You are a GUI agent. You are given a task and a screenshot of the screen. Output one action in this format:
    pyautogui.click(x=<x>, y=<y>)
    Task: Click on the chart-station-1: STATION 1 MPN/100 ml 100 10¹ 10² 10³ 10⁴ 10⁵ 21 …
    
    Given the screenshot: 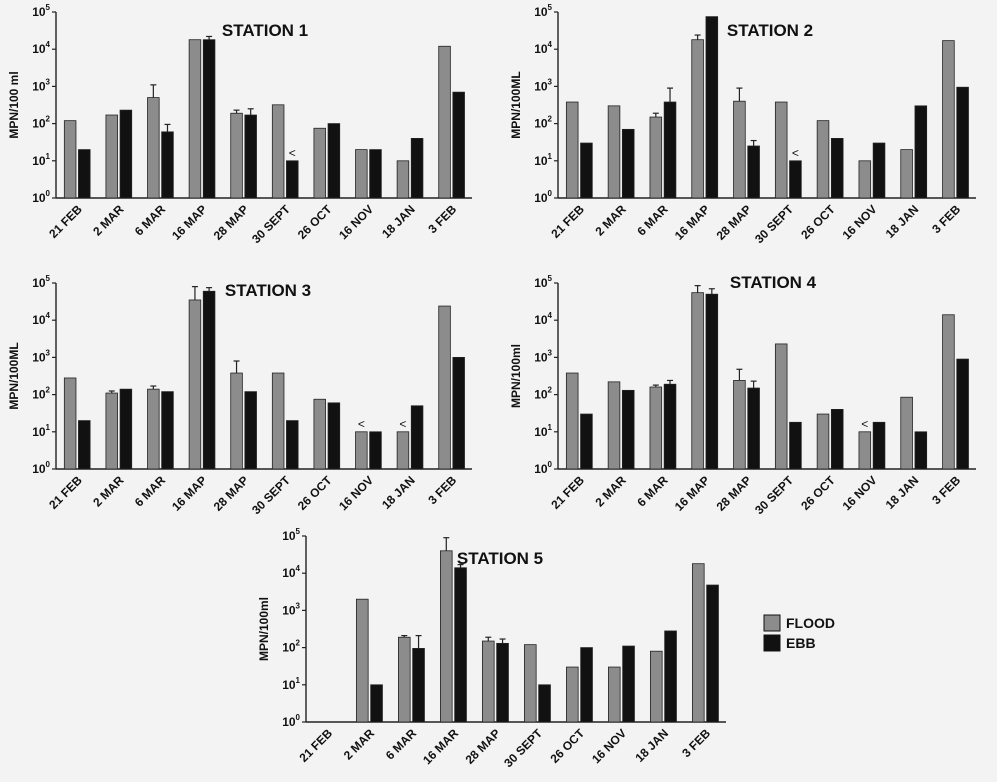 What is the action you would take?
    pyautogui.click(x=239, y=124)
    